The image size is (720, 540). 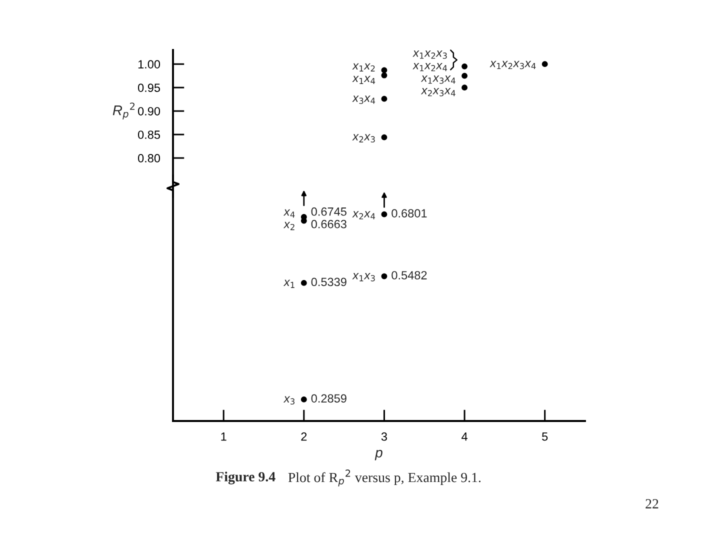 I want to click on x-tick-label: 1, so click(x=223, y=436).